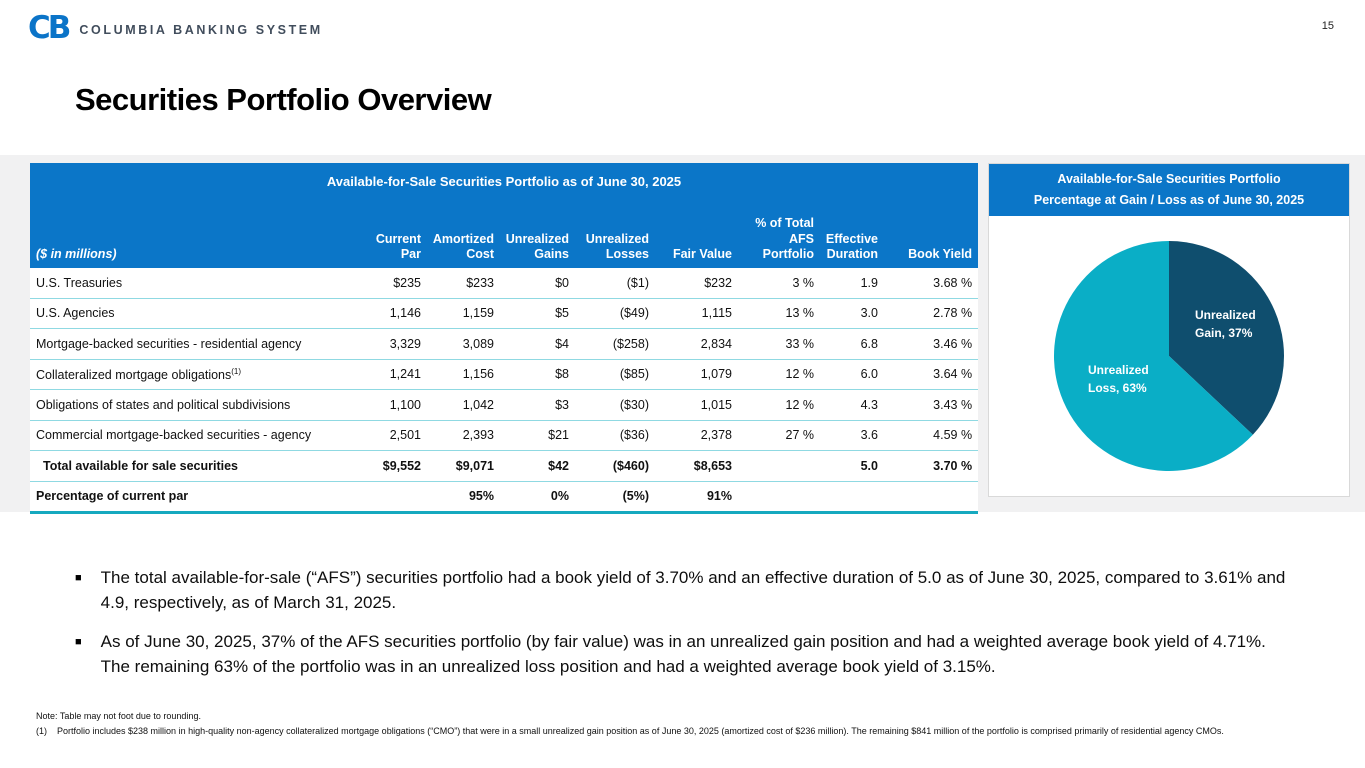  Describe the element at coordinates (463, 313) in the screenshot. I see `cell-value: 1,159` at that location.